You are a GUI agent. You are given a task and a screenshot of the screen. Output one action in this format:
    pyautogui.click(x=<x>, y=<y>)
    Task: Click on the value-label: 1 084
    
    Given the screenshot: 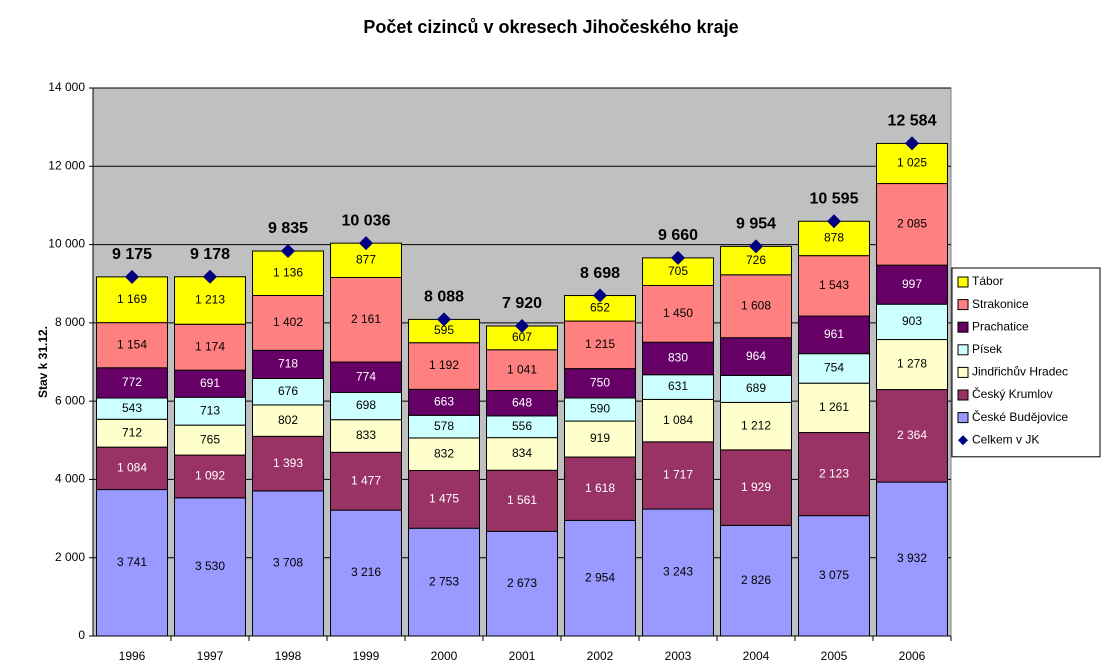 What is the action you would take?
    pyautogui.click(x=678, y=420)
    